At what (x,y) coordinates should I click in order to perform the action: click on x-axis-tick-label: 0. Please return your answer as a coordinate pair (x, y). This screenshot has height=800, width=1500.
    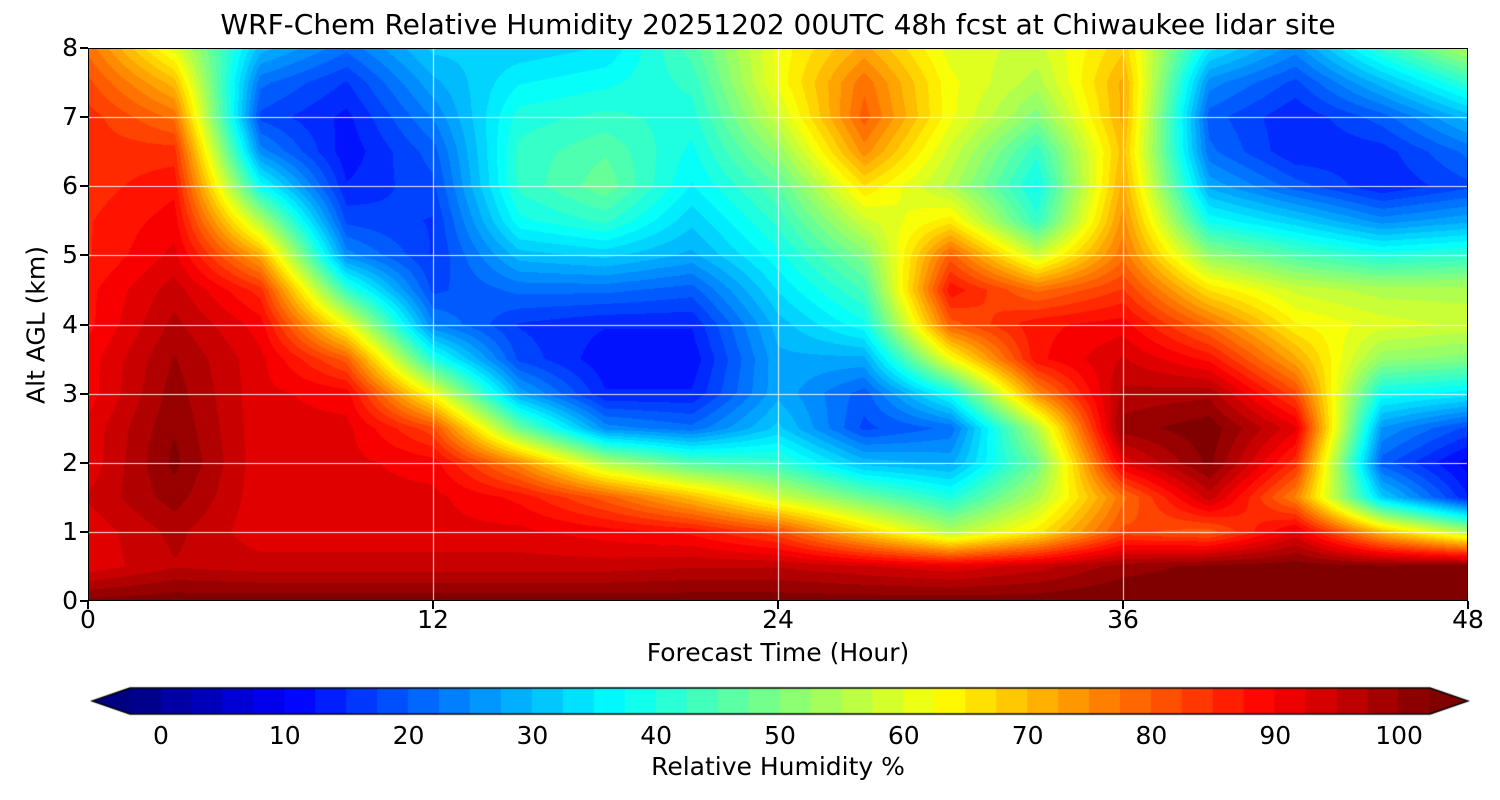
    Looking at the image, I should click on (88, 619).